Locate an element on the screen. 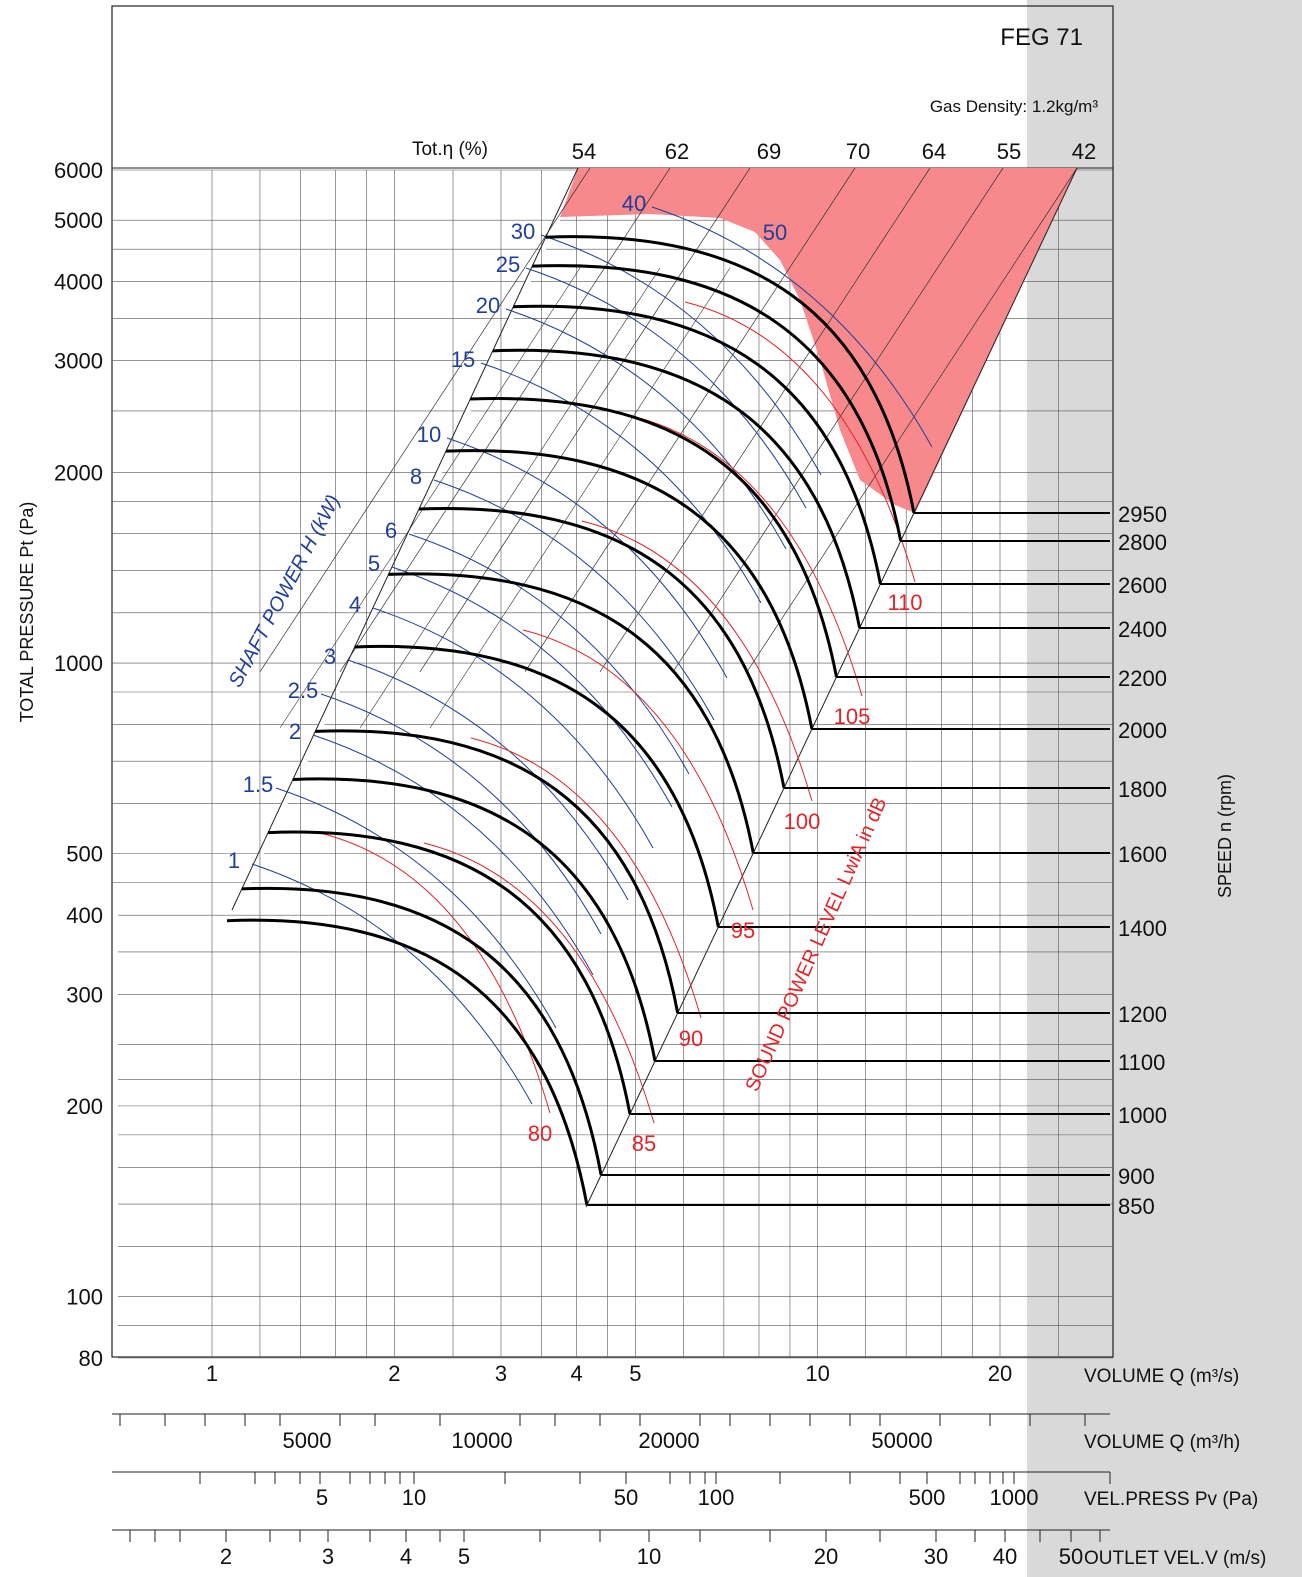 This screenshot has width=1302, height=1577. chart-title: FEG 71 is located at coordinates (1041, 37).